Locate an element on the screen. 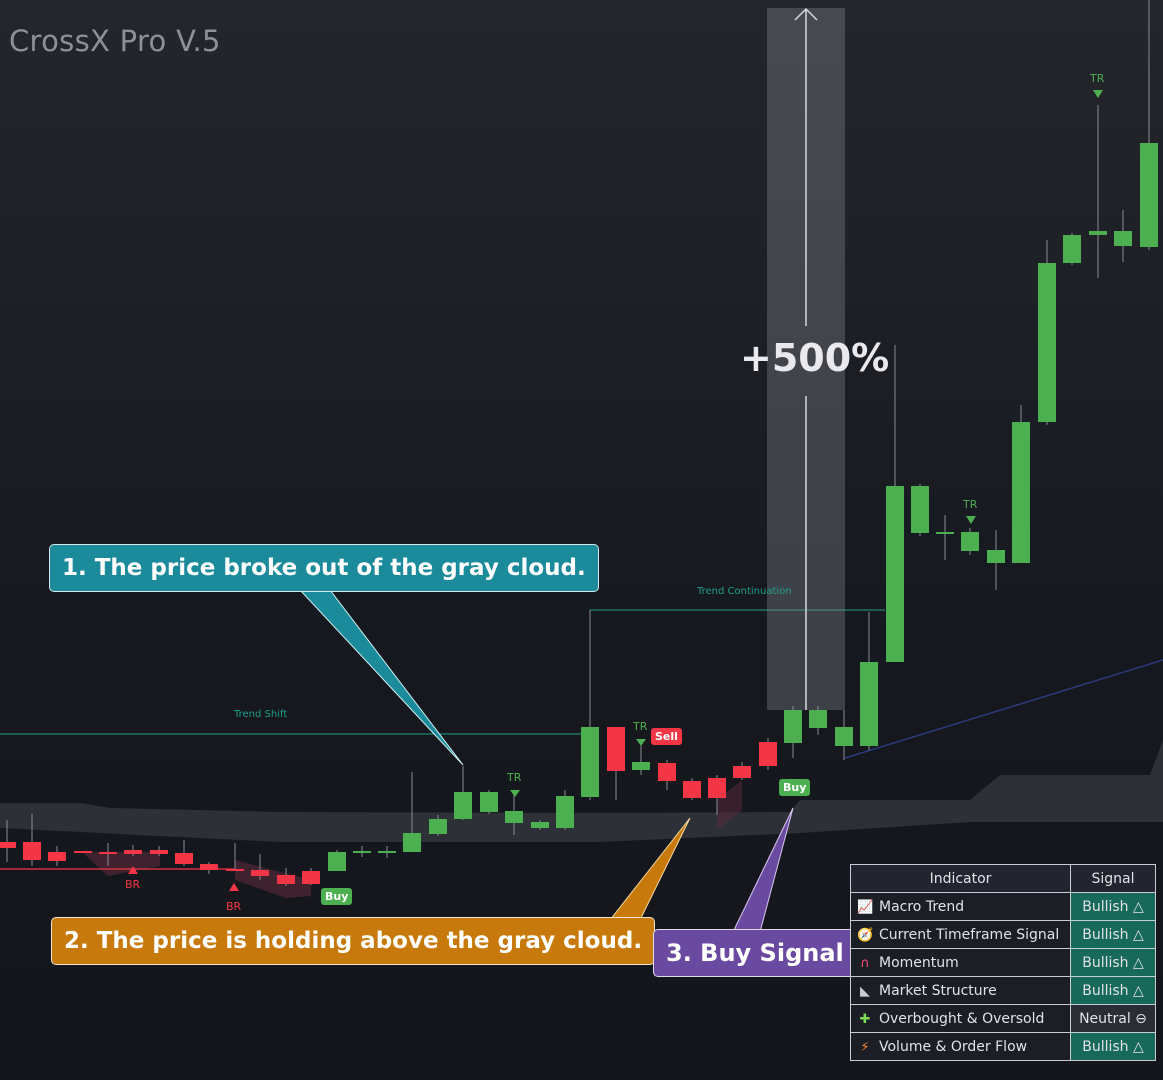 This screenshot has height=1080, width=1163. table-header: Indicator Signal is located at coordinates (1003, 878).